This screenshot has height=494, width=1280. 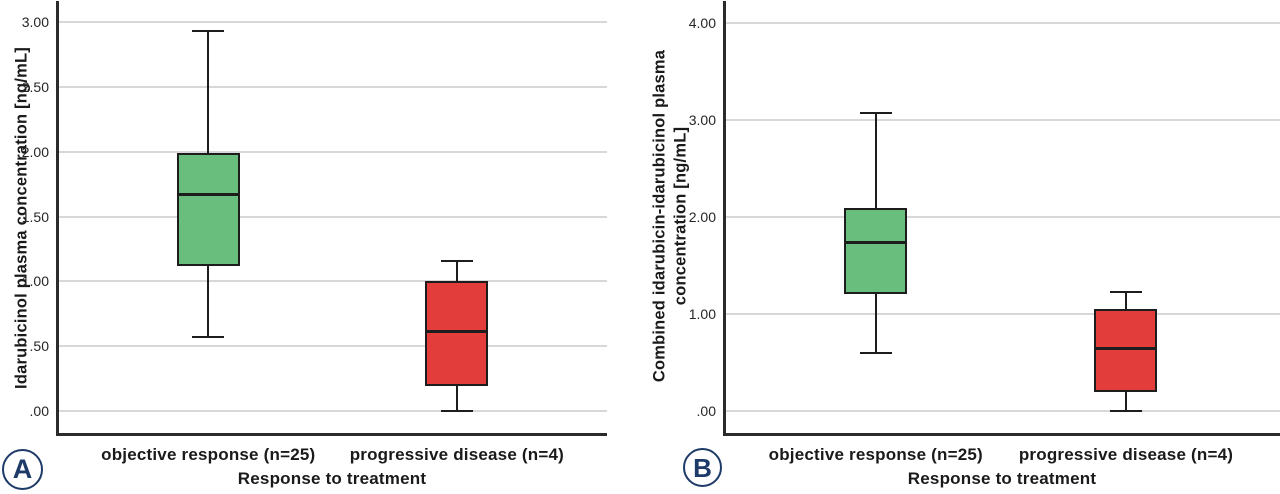 What do you see at coordinates (702, 467) in the screenshot?
I see `panel-letter-badge-b: B` at bounding box center [702, 467].